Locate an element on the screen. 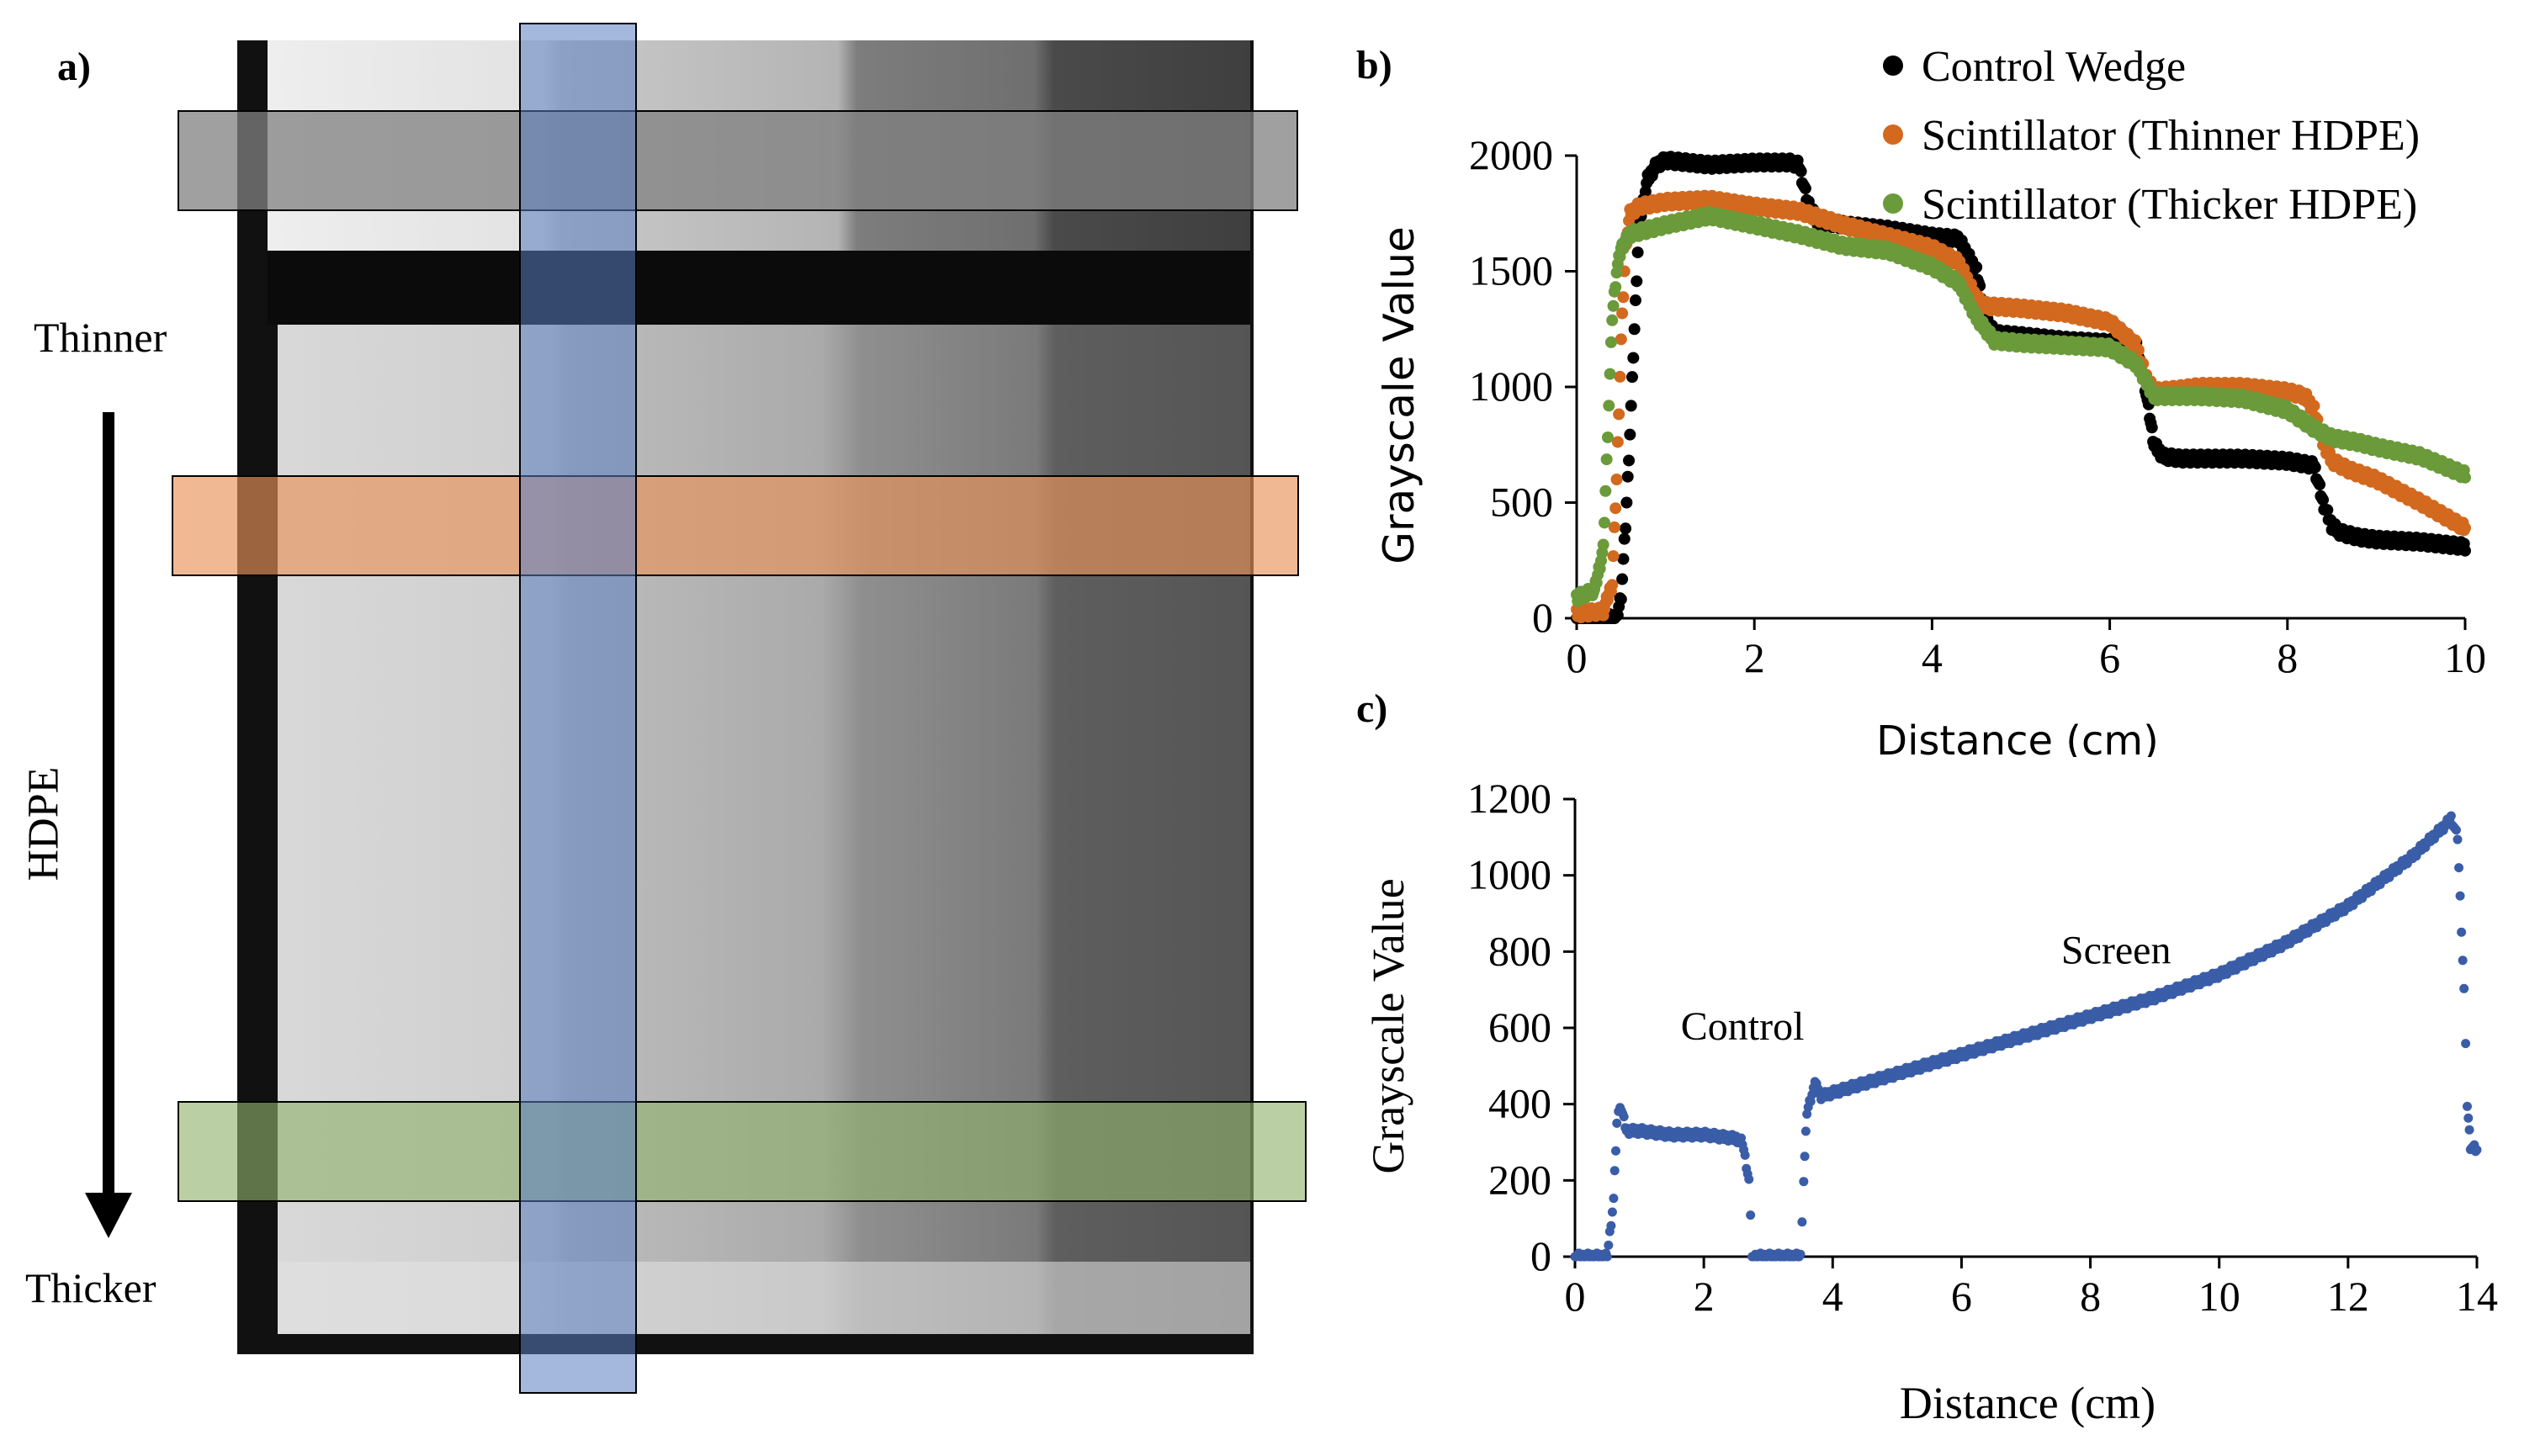 The height and width of the screenshot is (1456, 2540). gray-roi-band is located at coordinates (738, 160).